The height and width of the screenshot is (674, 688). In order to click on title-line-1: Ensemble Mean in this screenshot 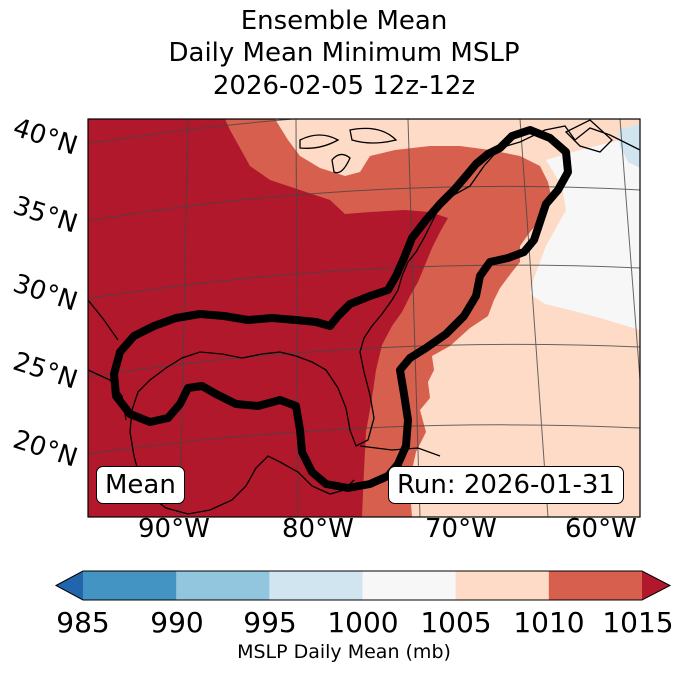, I will do `click(344, 21)`.